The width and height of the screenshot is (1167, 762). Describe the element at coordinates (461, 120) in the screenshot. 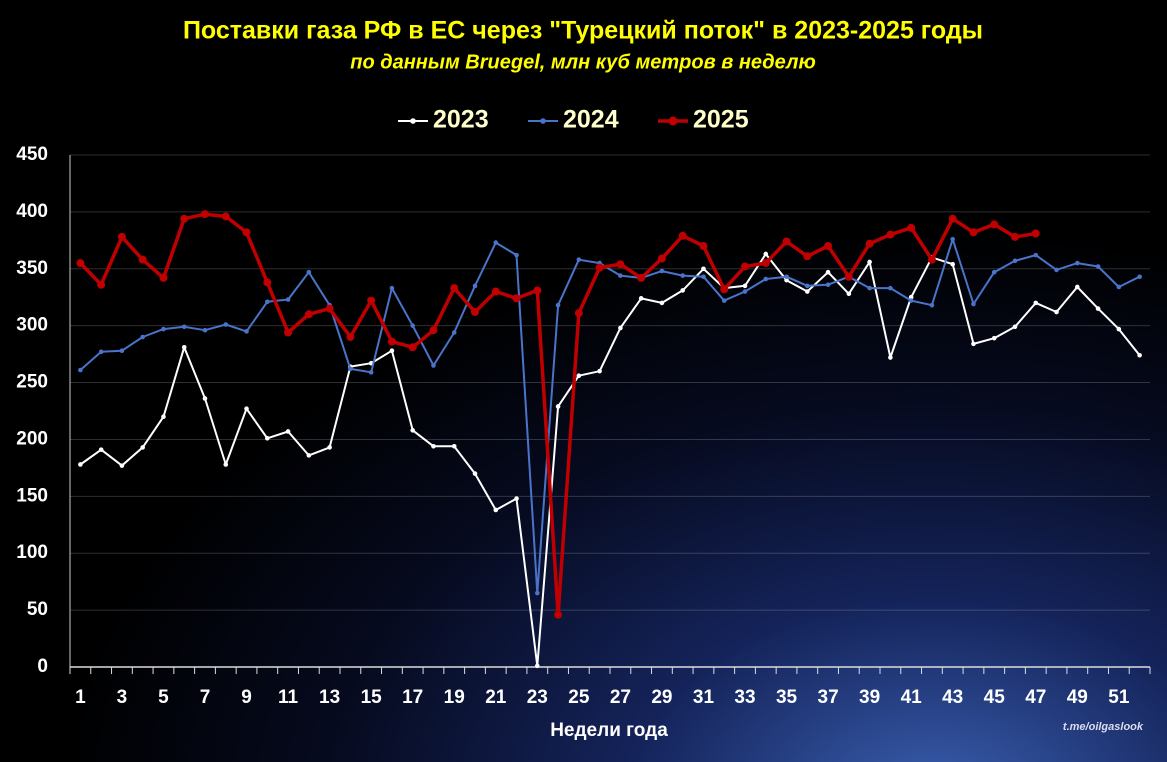

I see `legend-label: 2023` at that location.